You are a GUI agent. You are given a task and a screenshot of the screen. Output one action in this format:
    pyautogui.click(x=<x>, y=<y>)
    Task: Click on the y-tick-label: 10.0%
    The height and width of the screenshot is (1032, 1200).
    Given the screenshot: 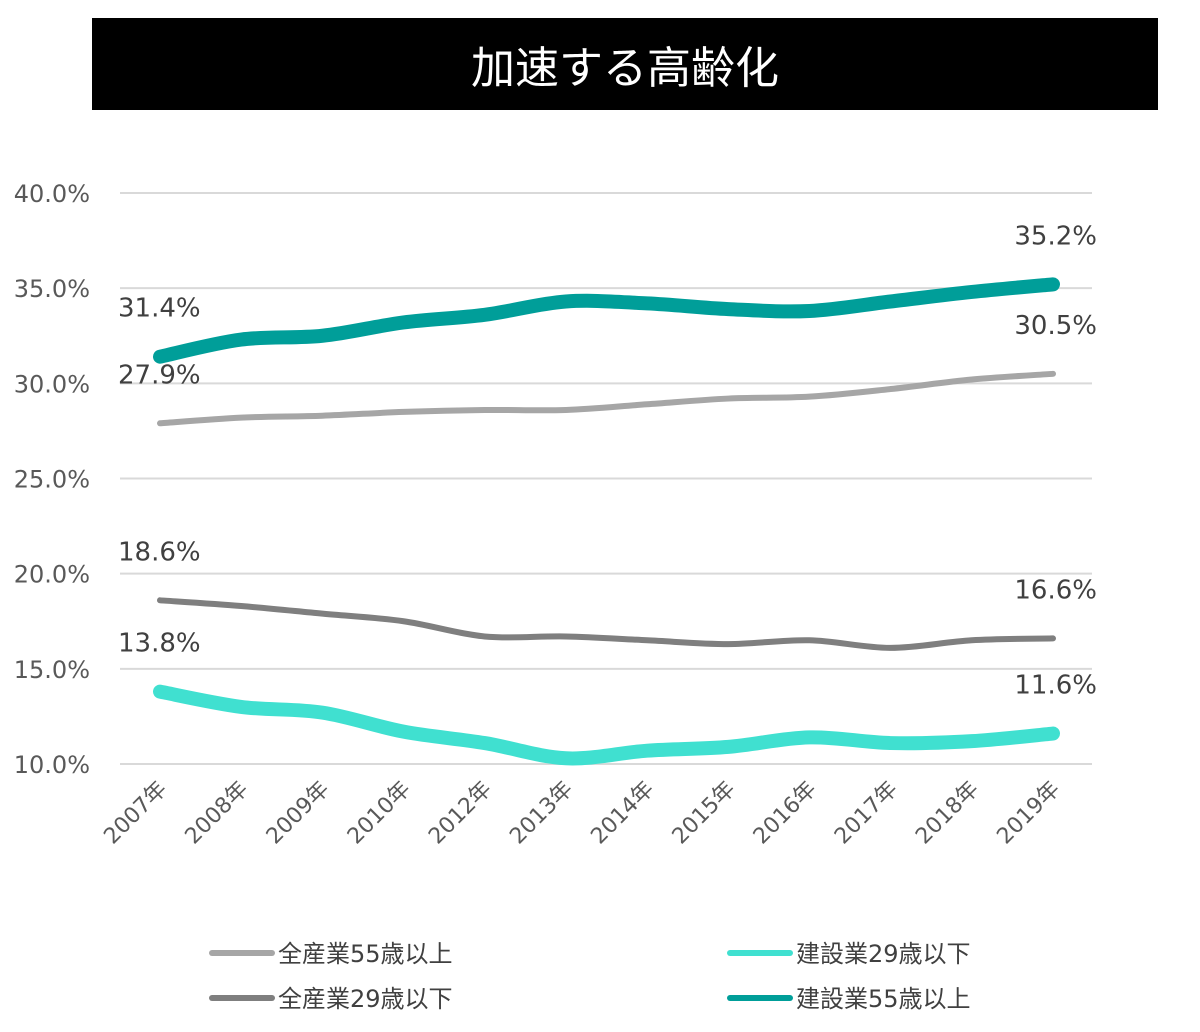 What is the action you would take?
    pyautogui.click(x=52, y=765)
    